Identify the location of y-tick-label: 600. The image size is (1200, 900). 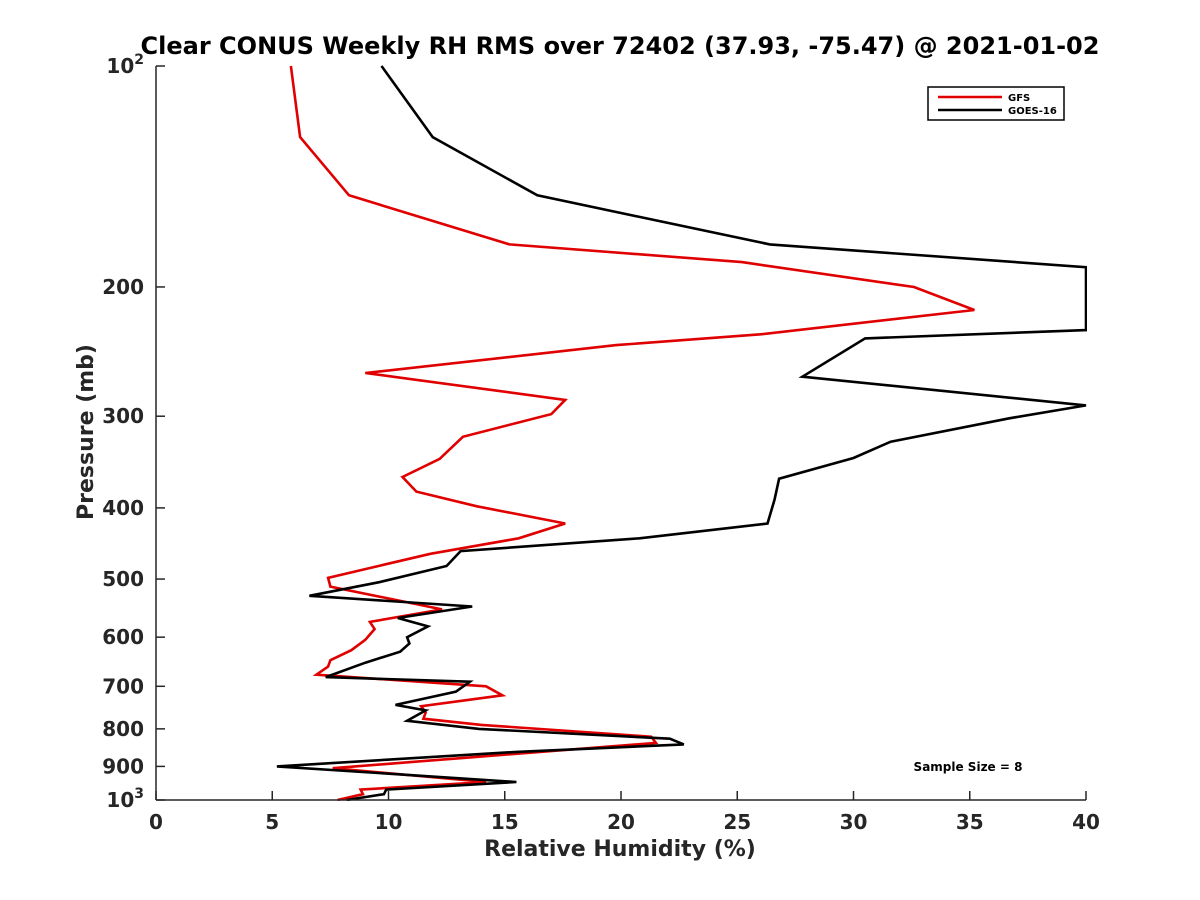
(123, 637).